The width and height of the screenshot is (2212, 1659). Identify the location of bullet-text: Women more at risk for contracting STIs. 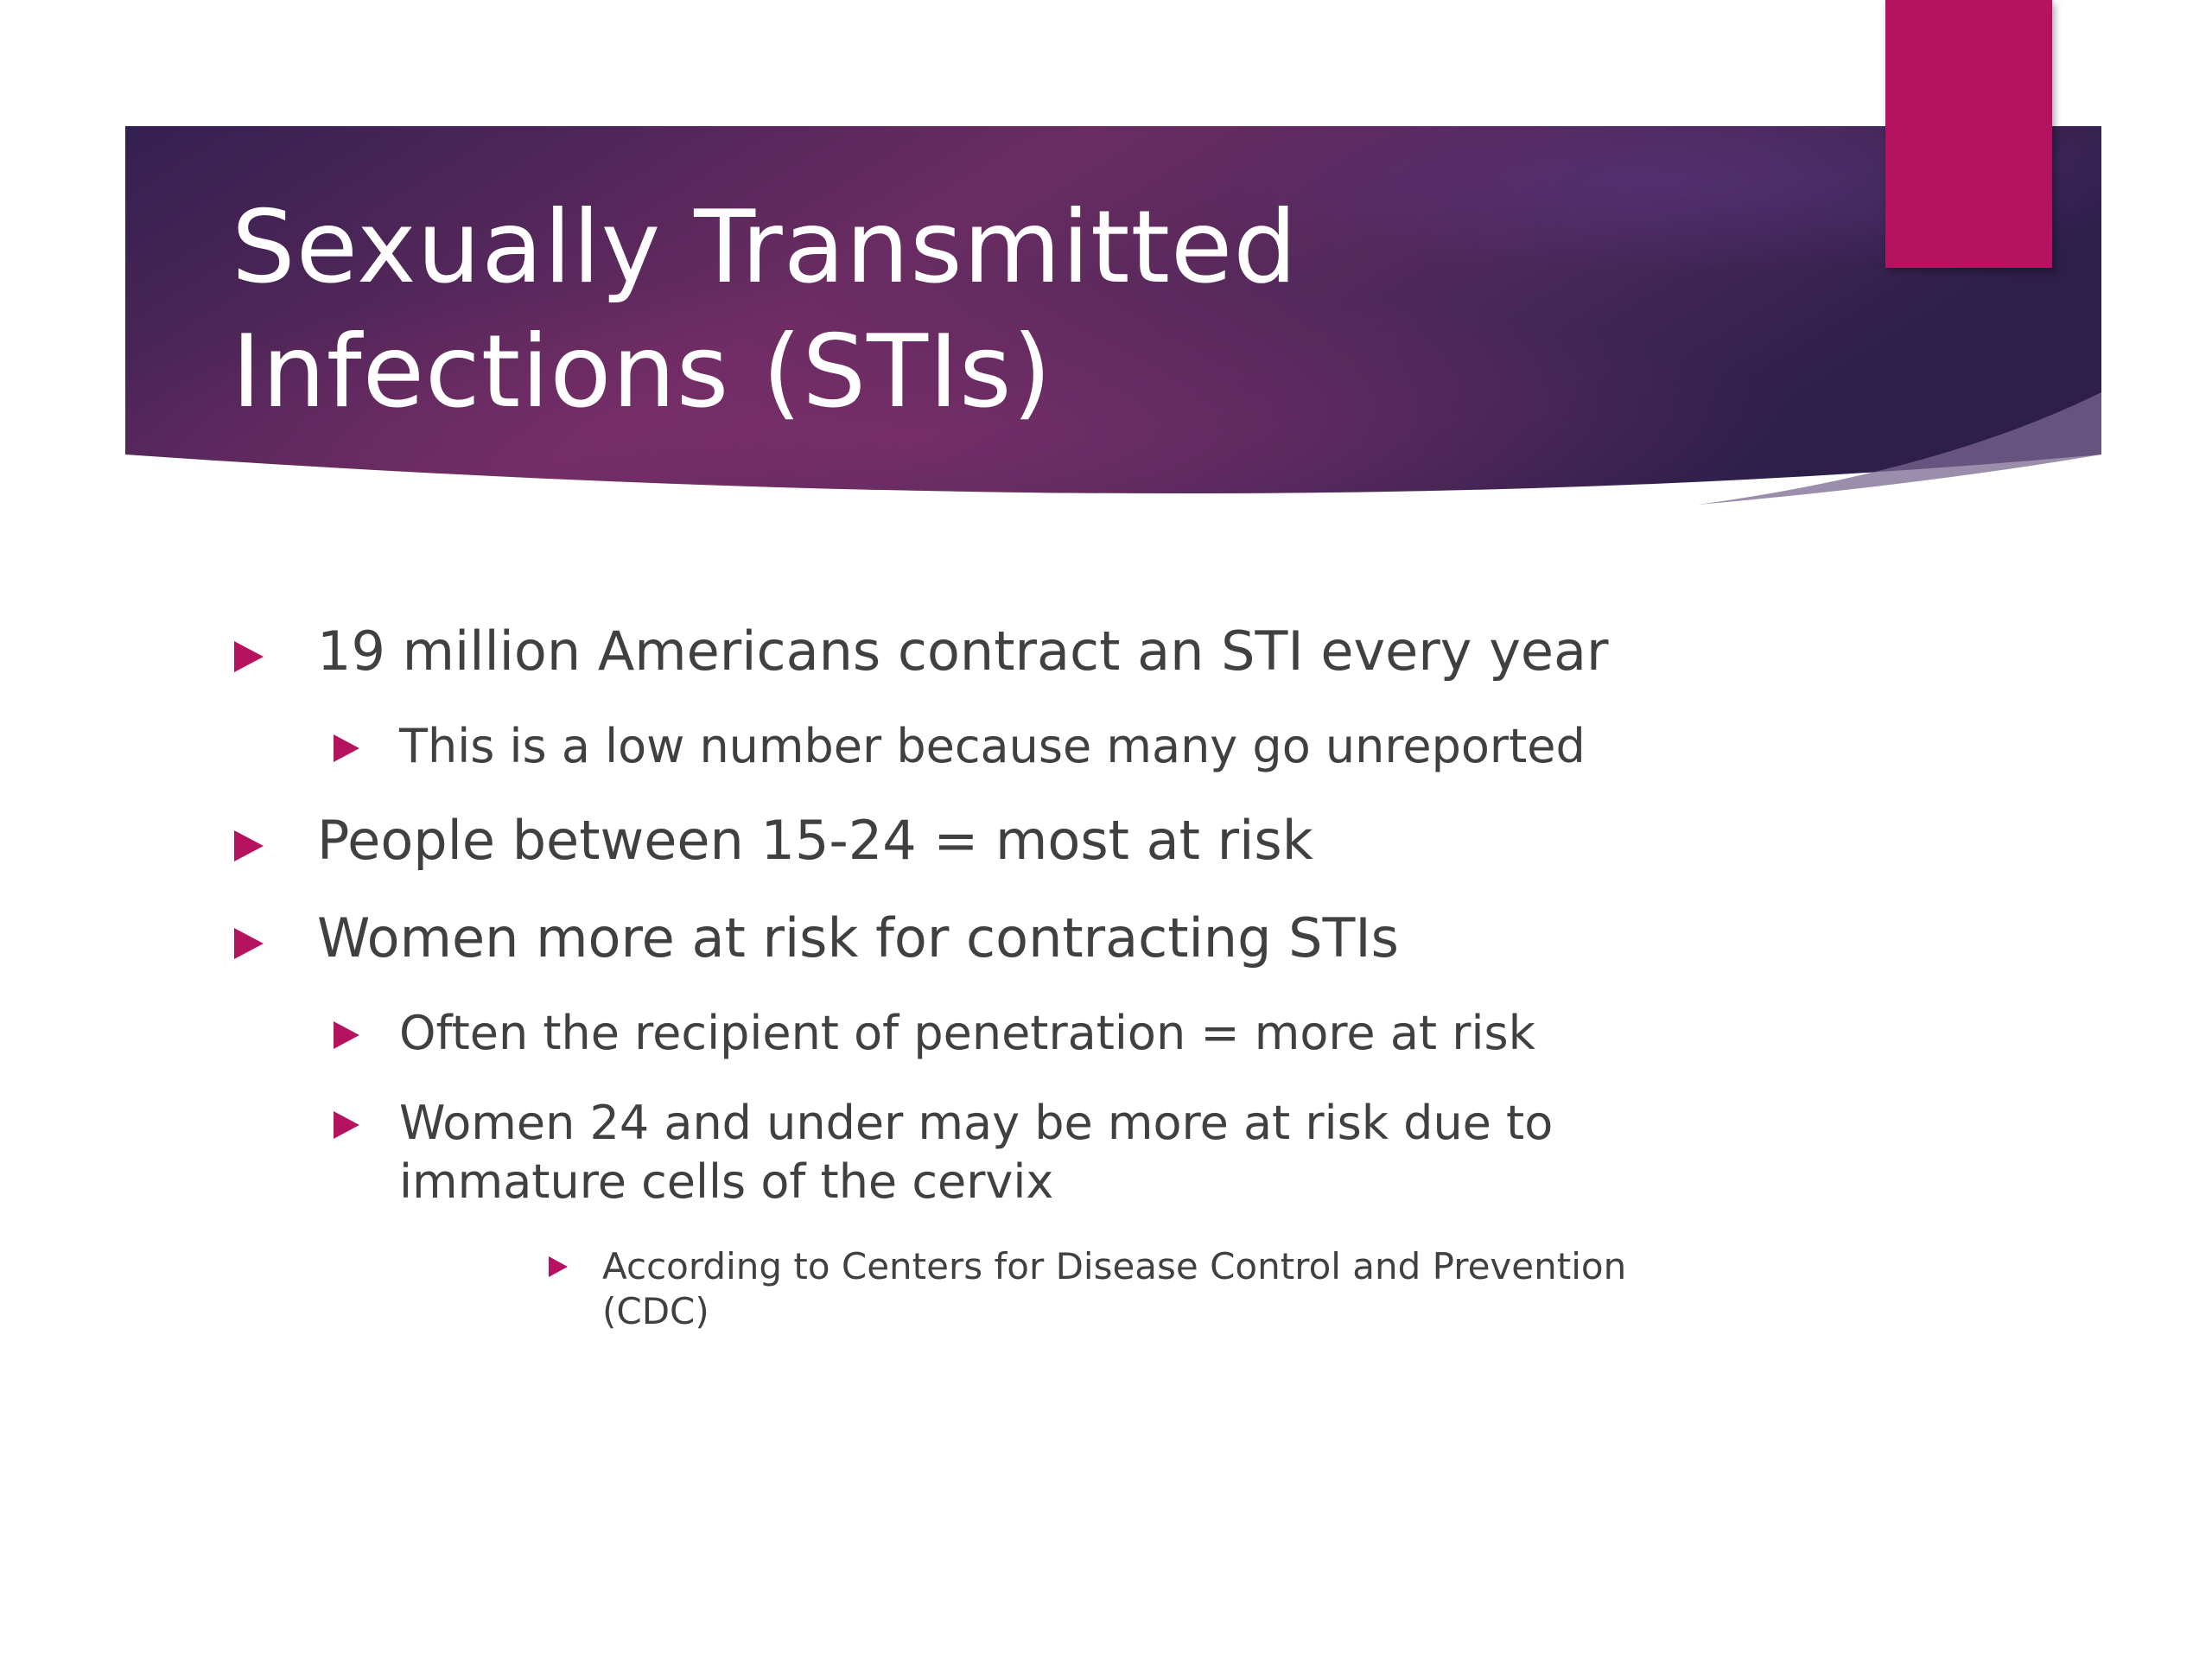
(858, 937).